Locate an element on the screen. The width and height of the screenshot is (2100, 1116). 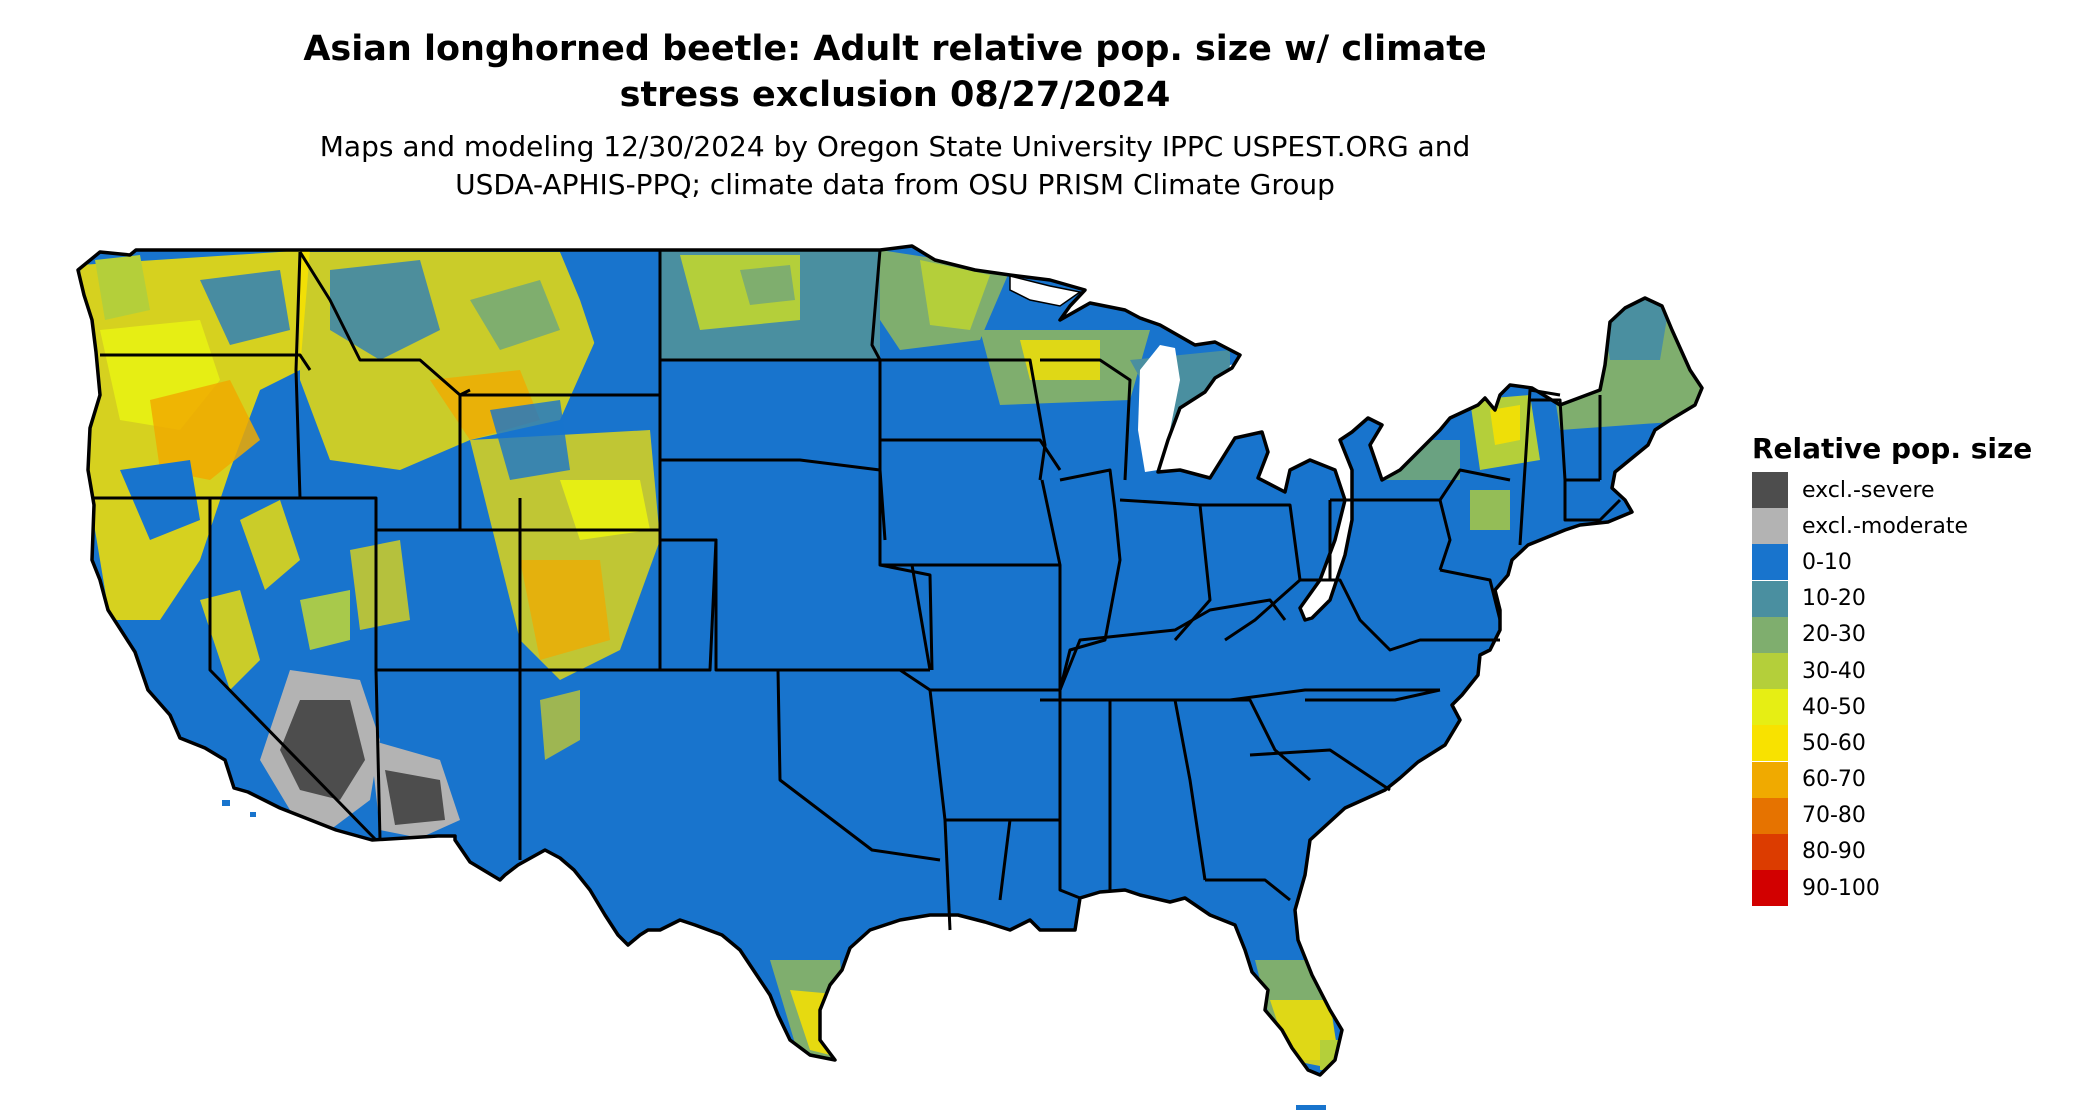
legend-item: 20-30 is located at coordinates (1917, 634).